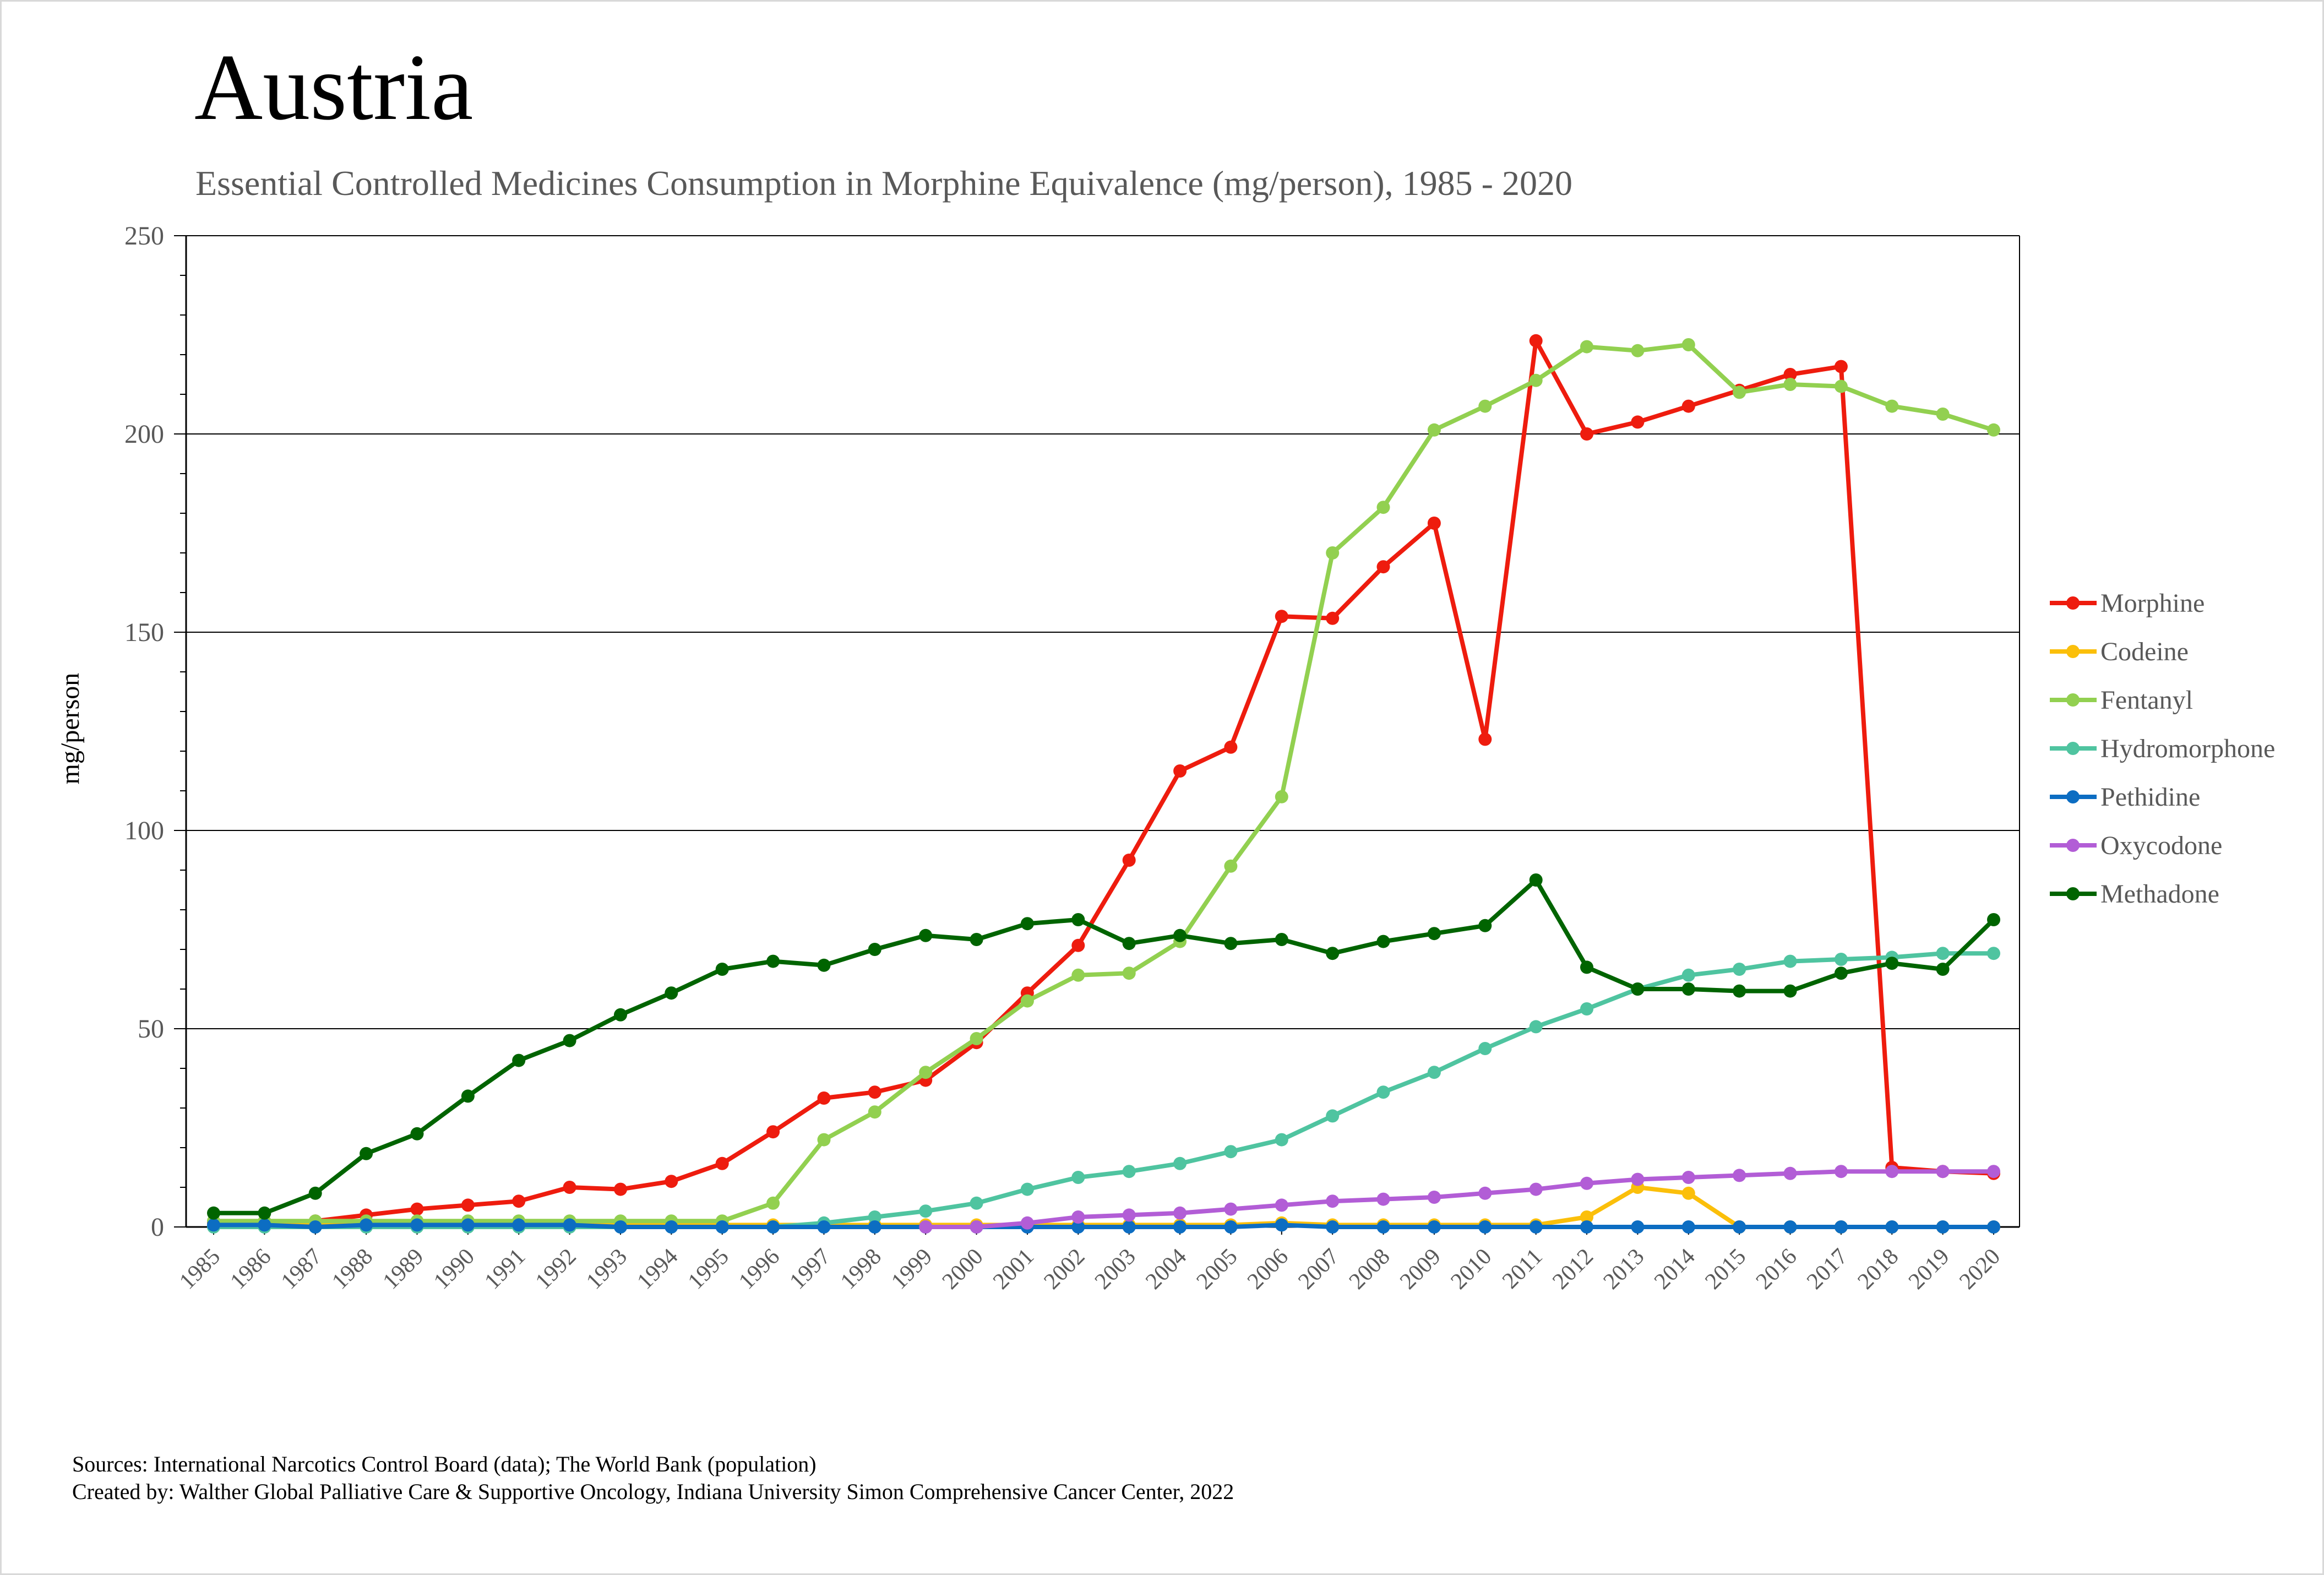 Image resolution: width=2324 pixels, height=1575 pixels. What do you see at coordinates (333, 87) in the screenshot?
I see `chart-title: Austria` at bounding box center [333, 87].